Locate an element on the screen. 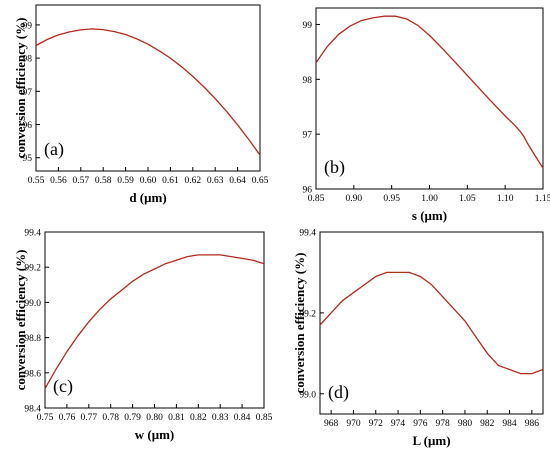  x-tick-label: 980 is located at coordinates (465, 424).